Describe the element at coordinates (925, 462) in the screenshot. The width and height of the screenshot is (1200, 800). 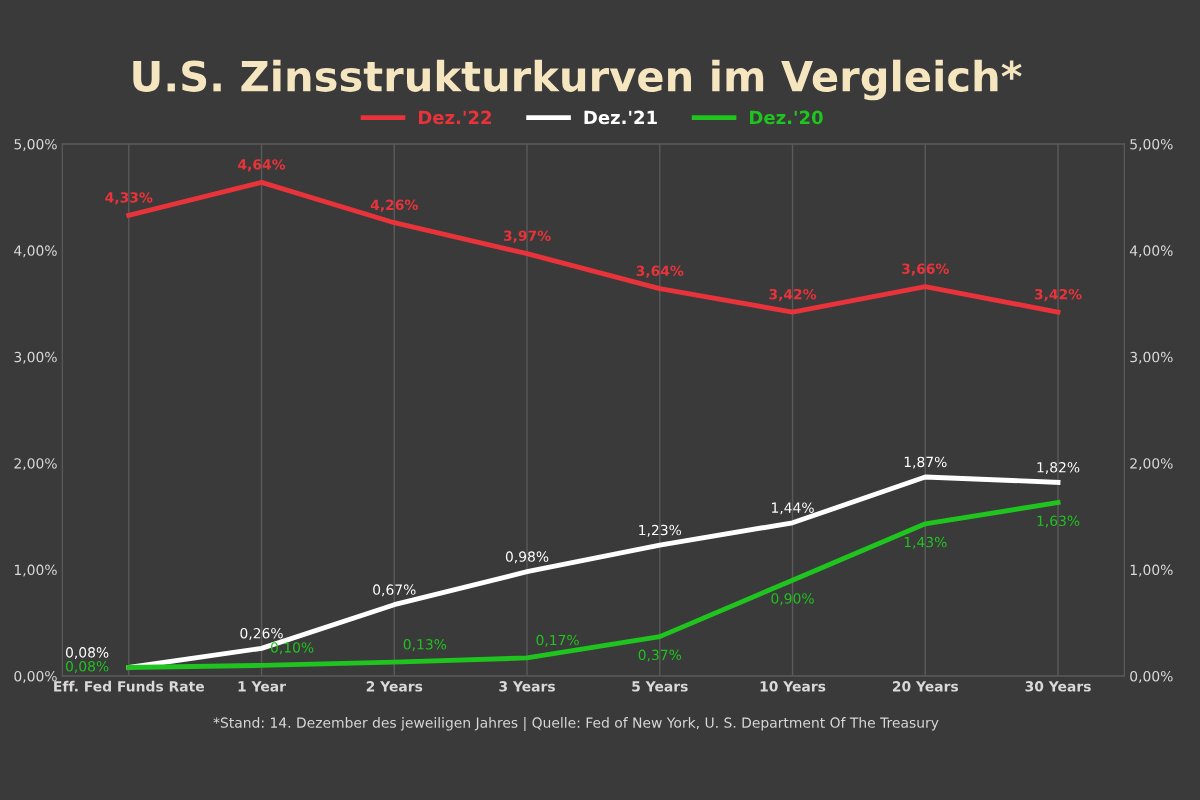
I see `data-label: 1,87%` at that location.